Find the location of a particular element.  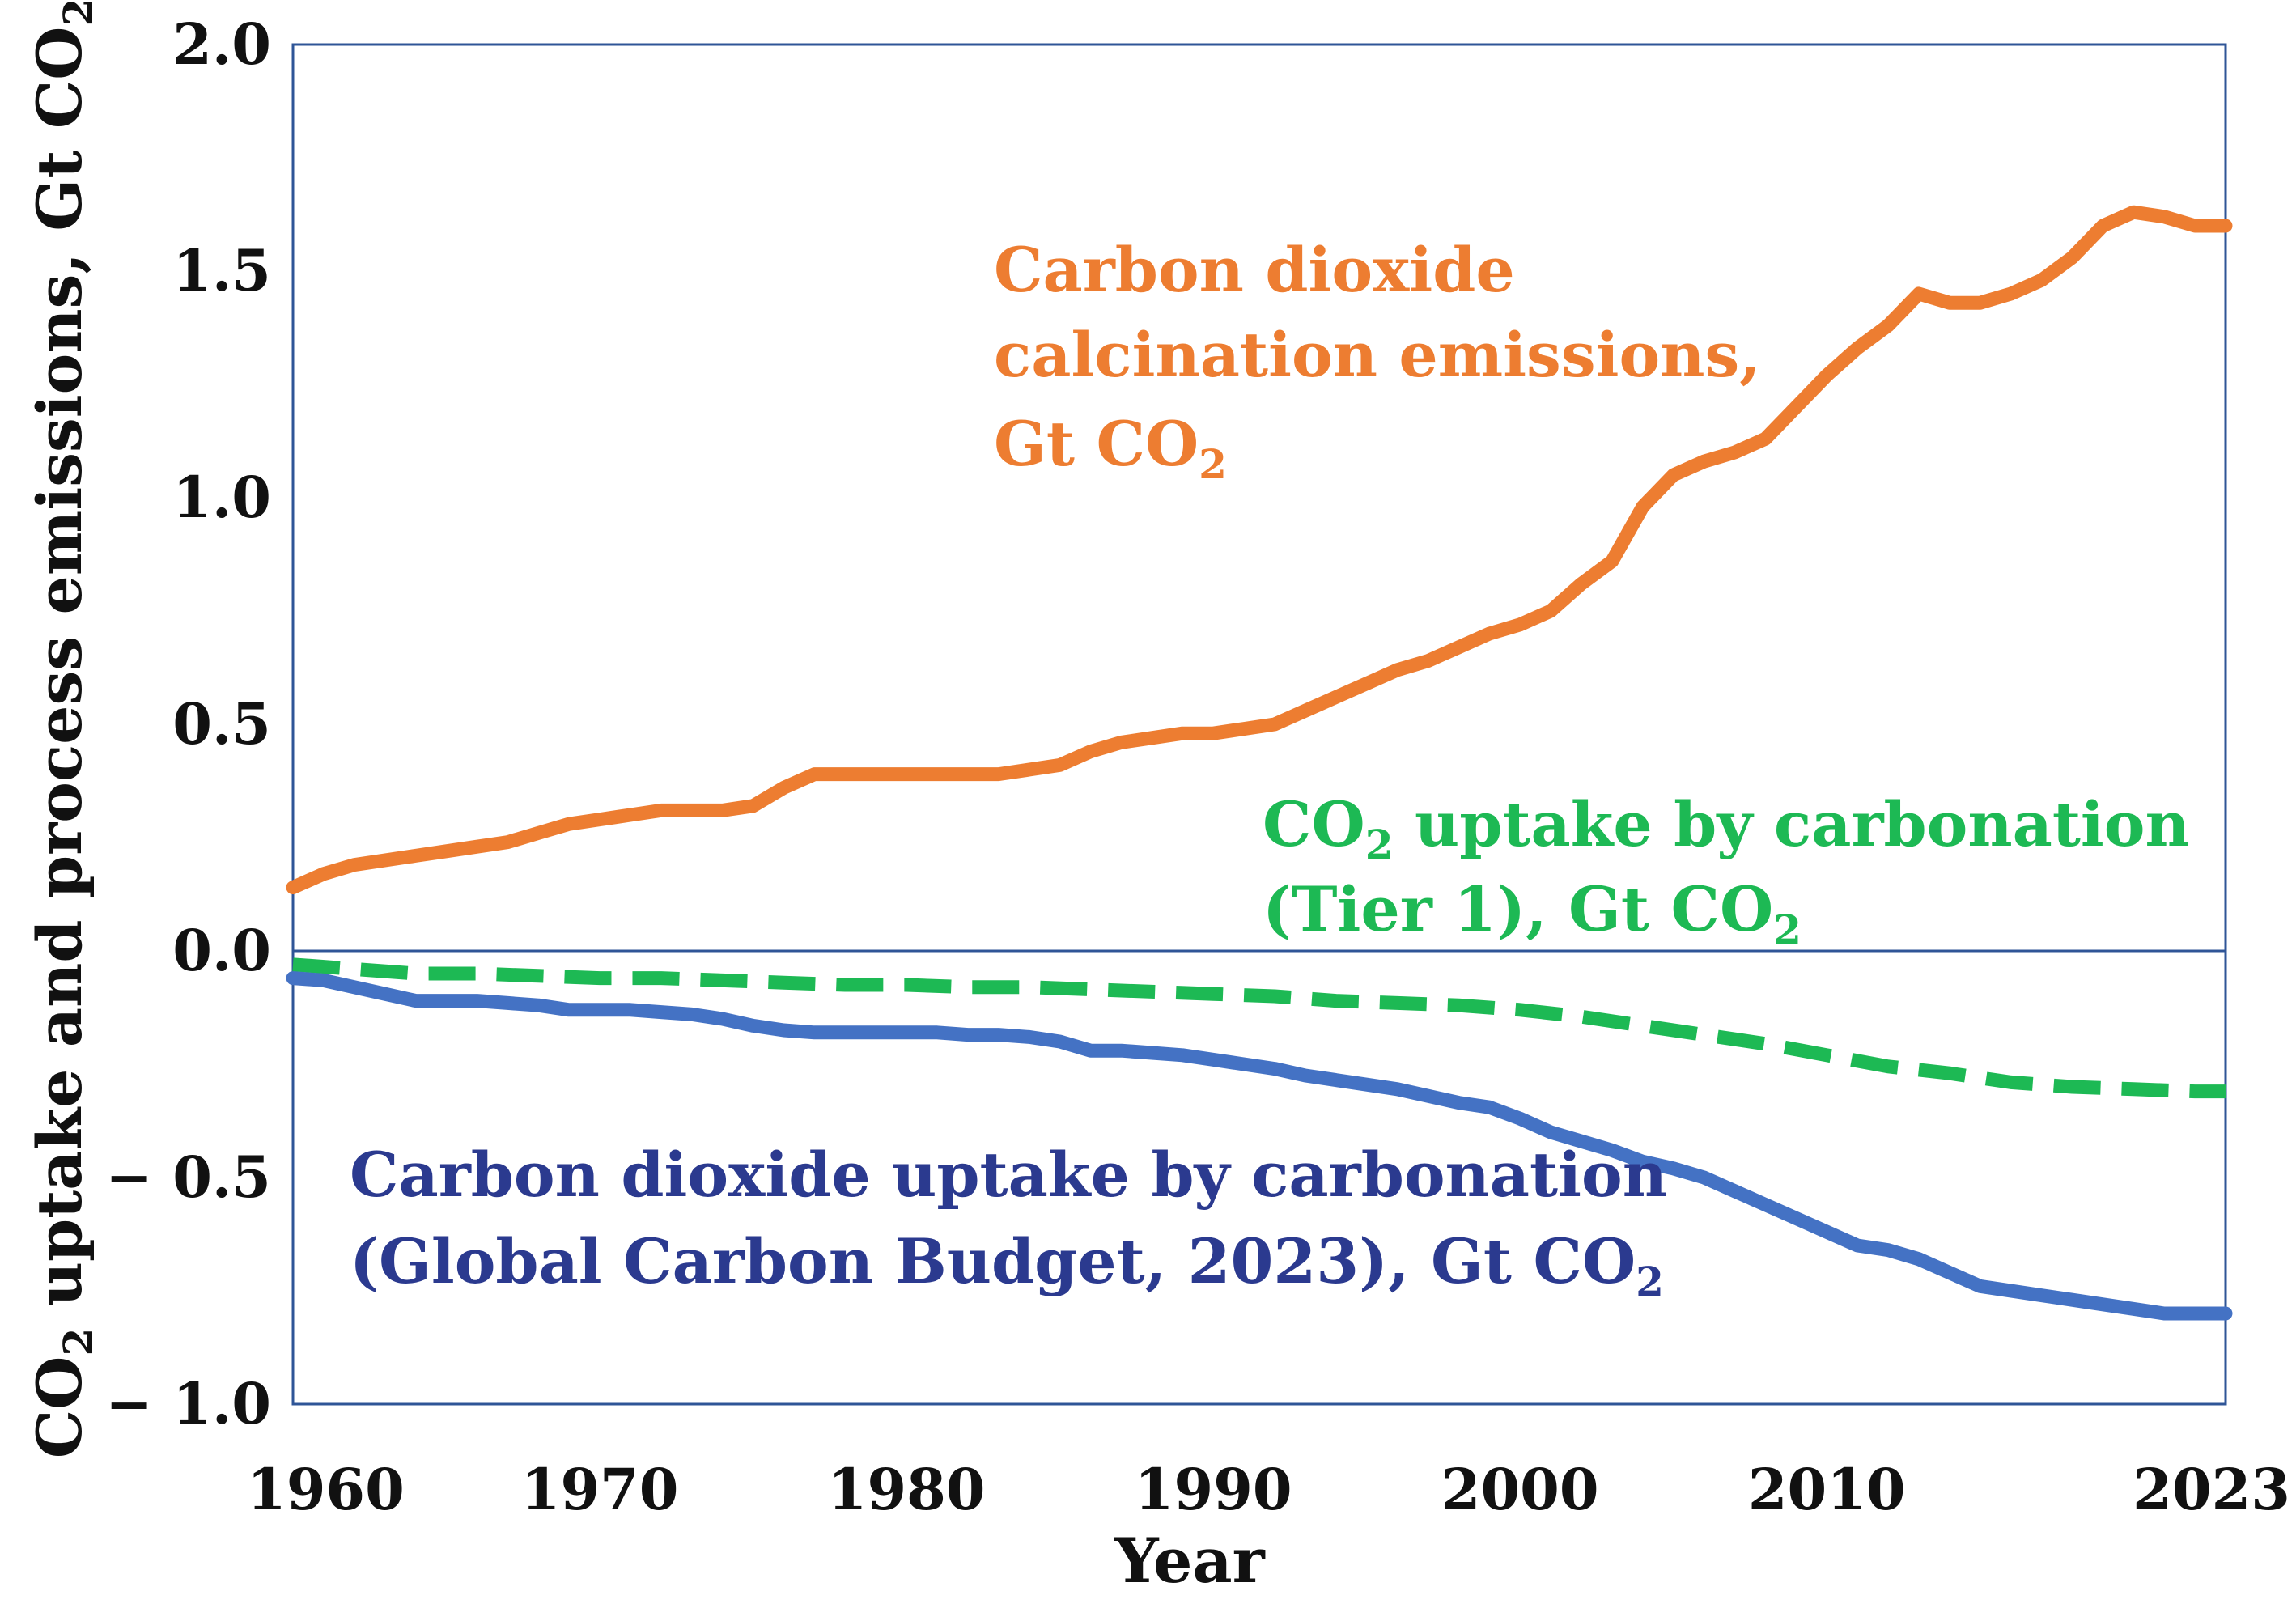

y-axis-title-part: CO is located at coordinates (59, 1407).